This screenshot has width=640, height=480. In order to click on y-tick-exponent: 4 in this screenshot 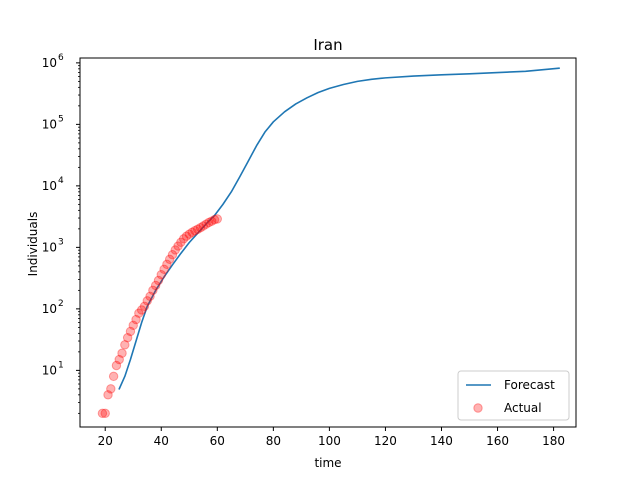, I will do `click(61, 181)`.